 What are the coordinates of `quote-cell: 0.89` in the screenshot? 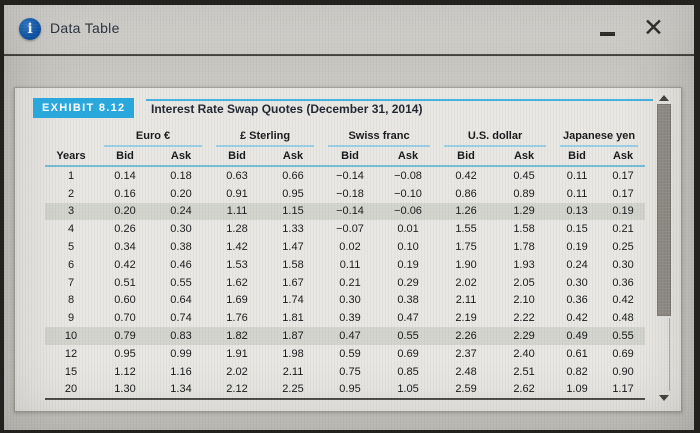 It's located at (524, 193).